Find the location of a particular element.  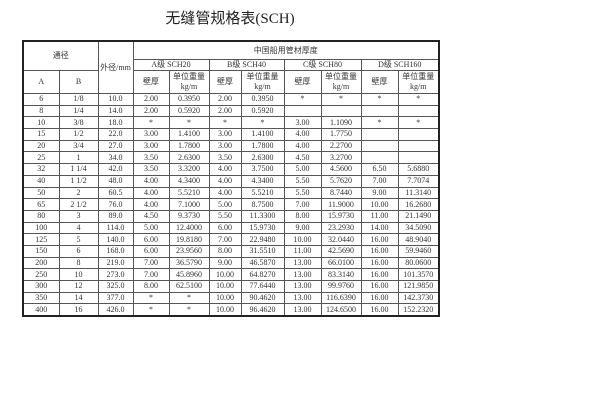

table-cell: 124.6500 is located at coordinates (341, 310).